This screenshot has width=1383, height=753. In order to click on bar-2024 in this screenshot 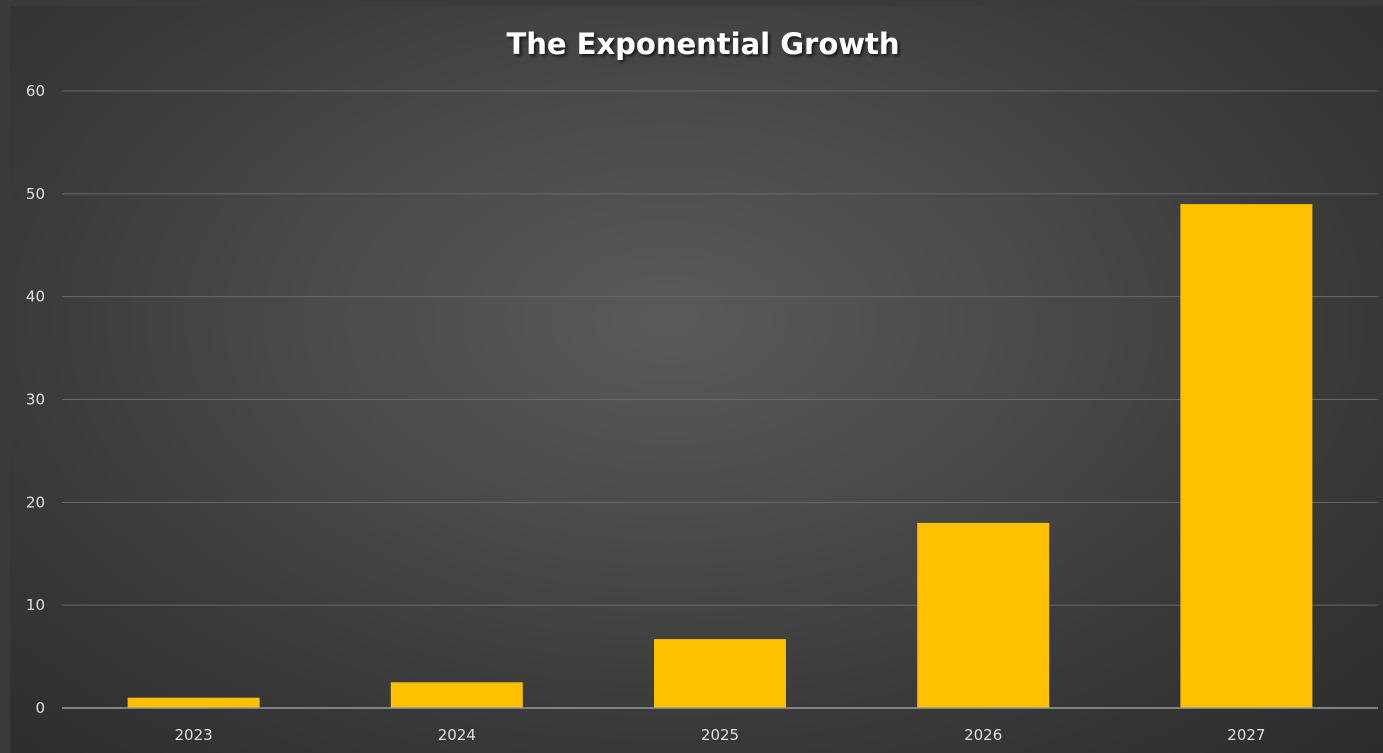, I will do `click(456, 695)`.